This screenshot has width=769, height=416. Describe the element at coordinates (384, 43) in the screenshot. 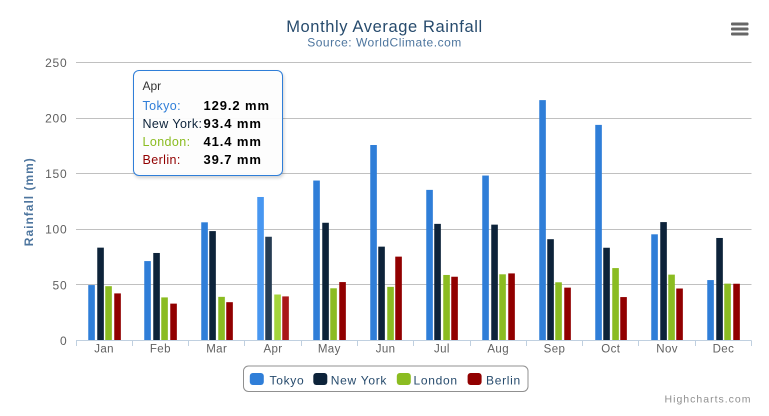

I see `svg-text: Source: WorldClimate.com` at that location.